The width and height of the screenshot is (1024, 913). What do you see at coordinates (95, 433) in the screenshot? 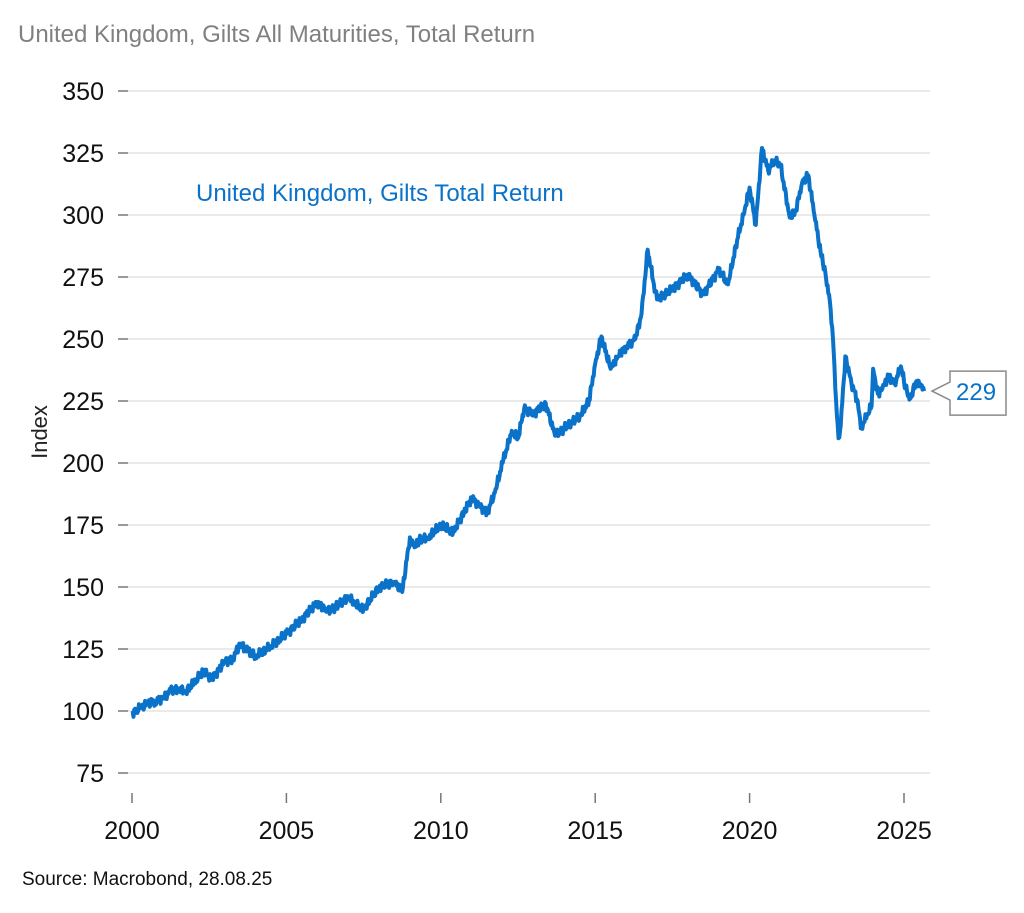
I see `y-axis: 75 100 125 150 175 200 225 250 275 300 325 350` at bounding box center [95, 433].